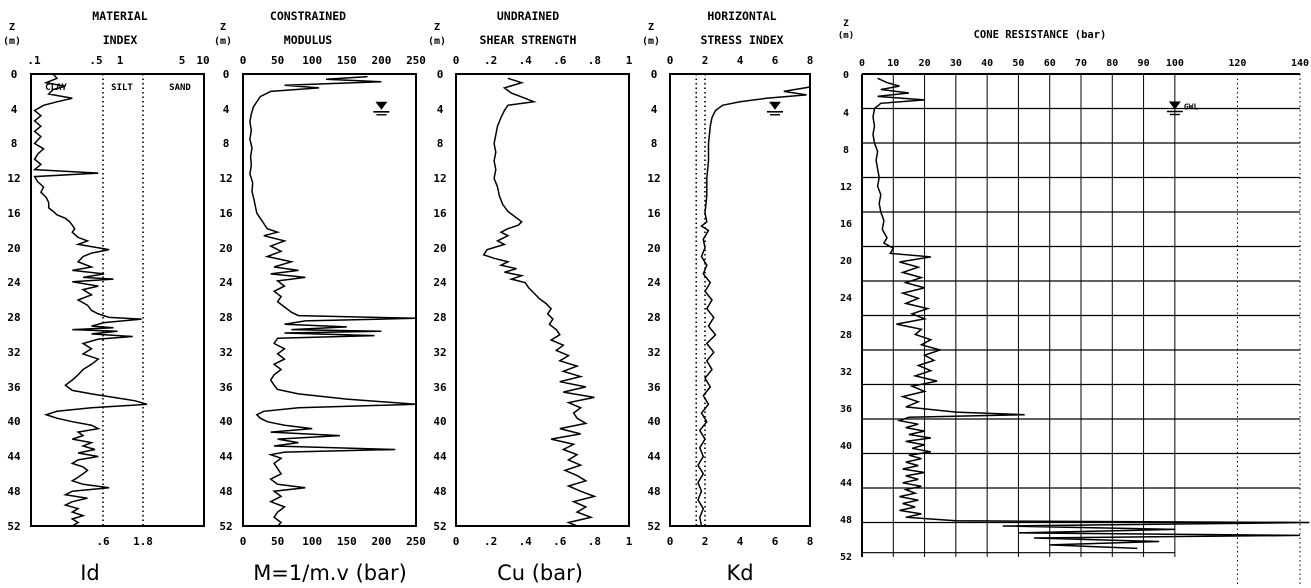 Image resolution: width=1311 pixels, height=588 pixels. What do you see at coordinates (1050, 63) in the screenshot?
I see `panel-5-top-tick: 60` at bounding box center [1050, 63].